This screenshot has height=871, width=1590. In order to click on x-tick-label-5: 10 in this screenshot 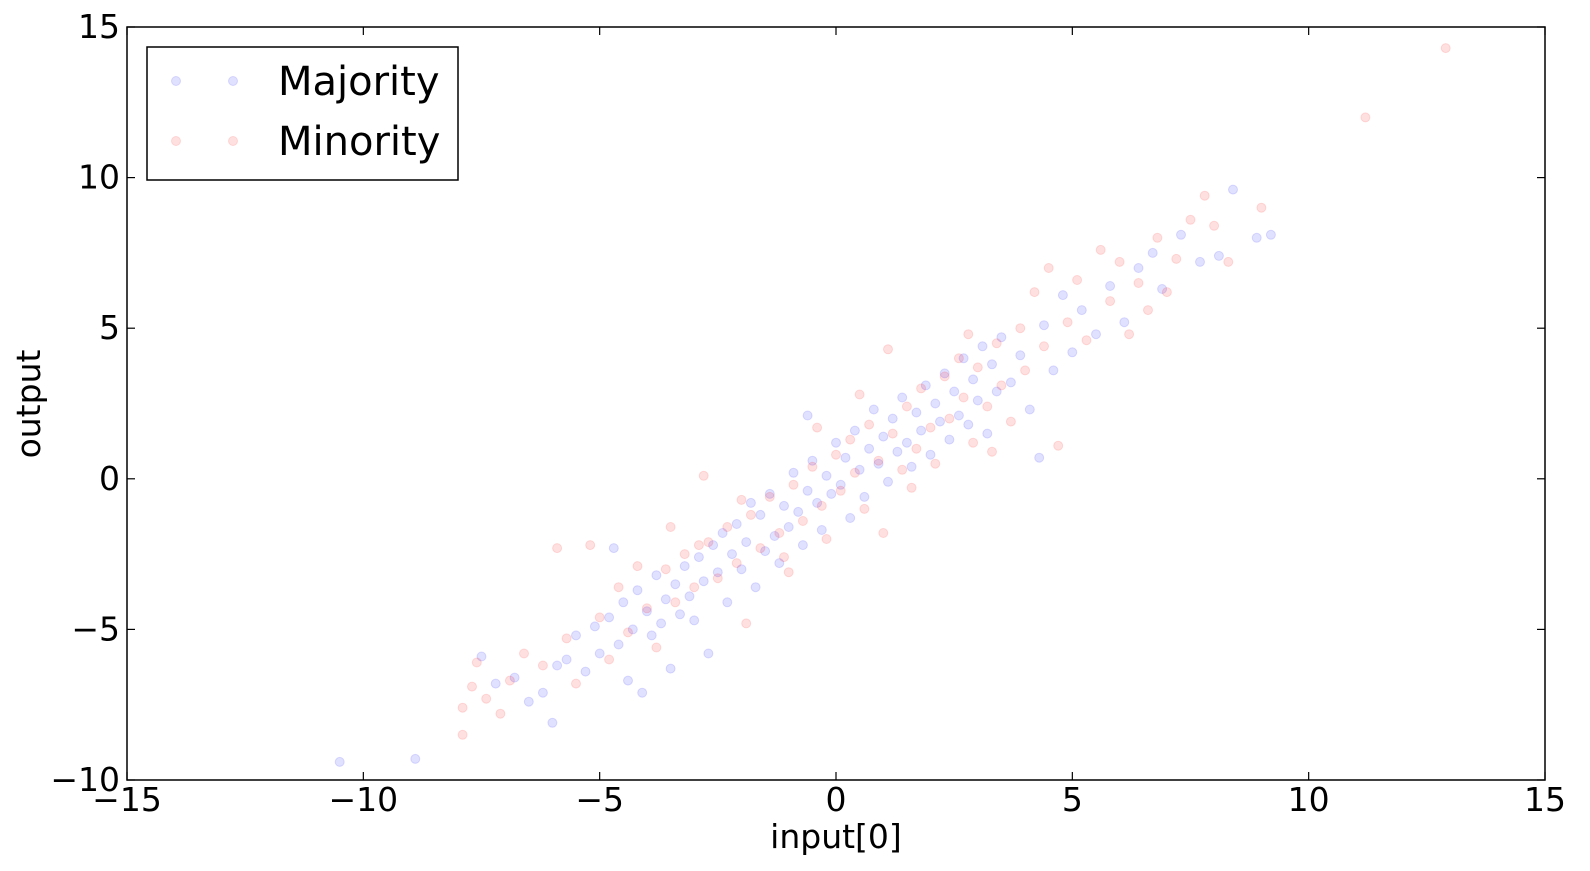, I will do `click(1309, 799)`.